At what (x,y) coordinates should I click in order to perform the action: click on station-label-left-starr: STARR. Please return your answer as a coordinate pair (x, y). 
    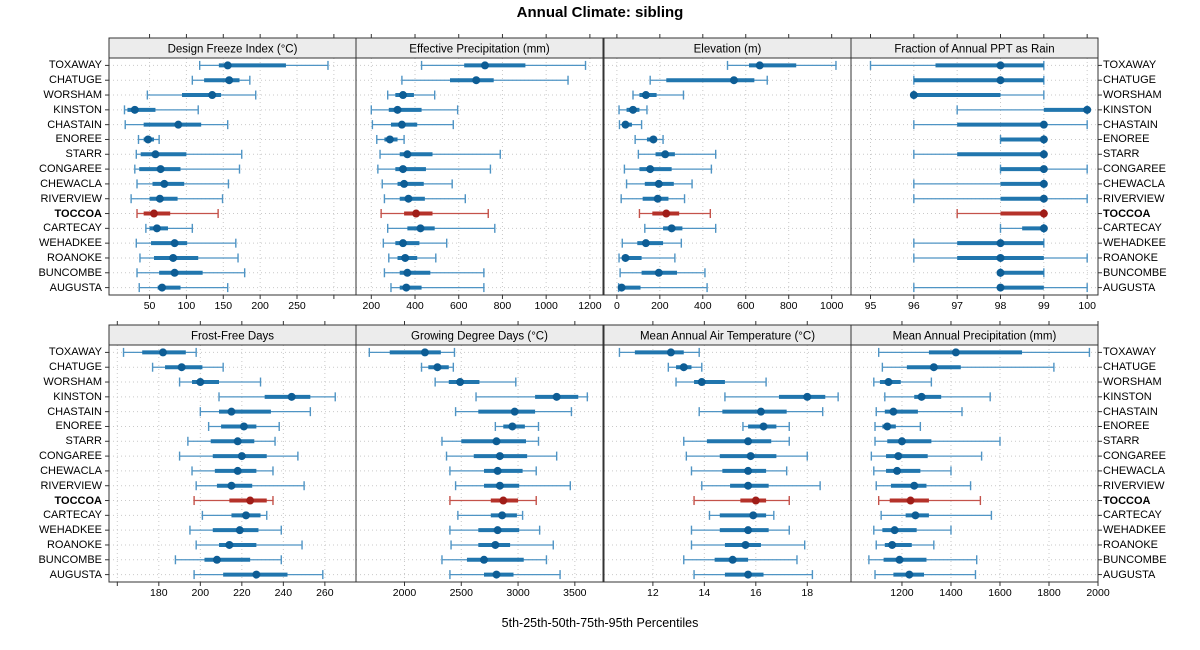
    Looking at the image, I should click on (83, 441).